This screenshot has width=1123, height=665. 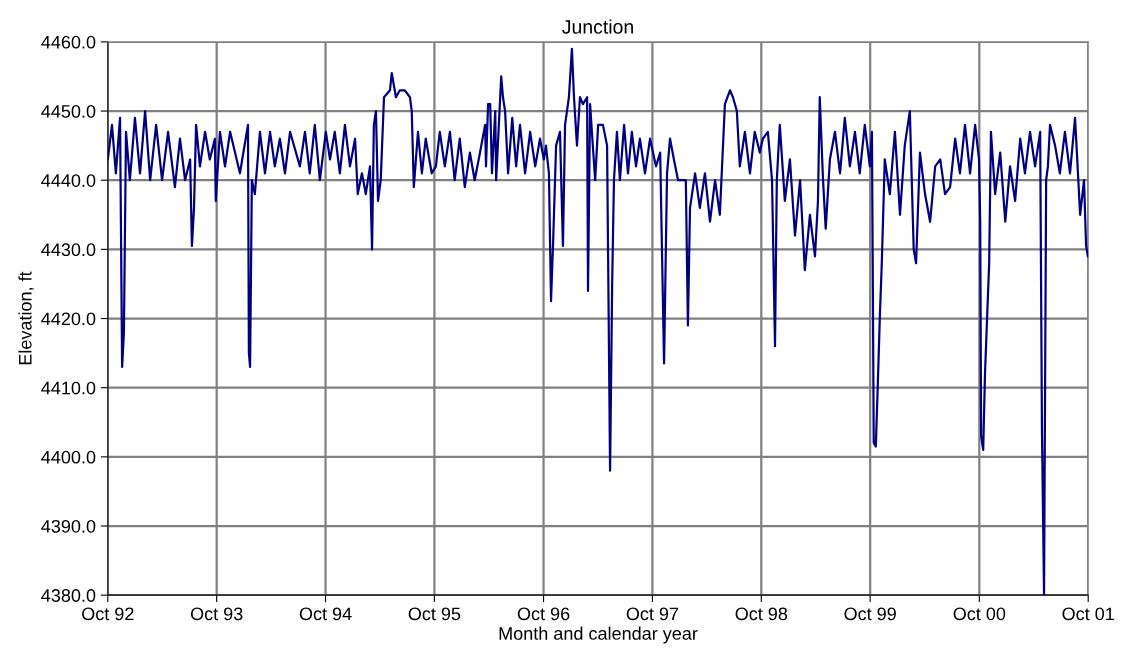 What do you see at coordinates (216, 614) in the screenshot?
I see `x-tick-label: Oct 93` at bounding box center [216, 614].